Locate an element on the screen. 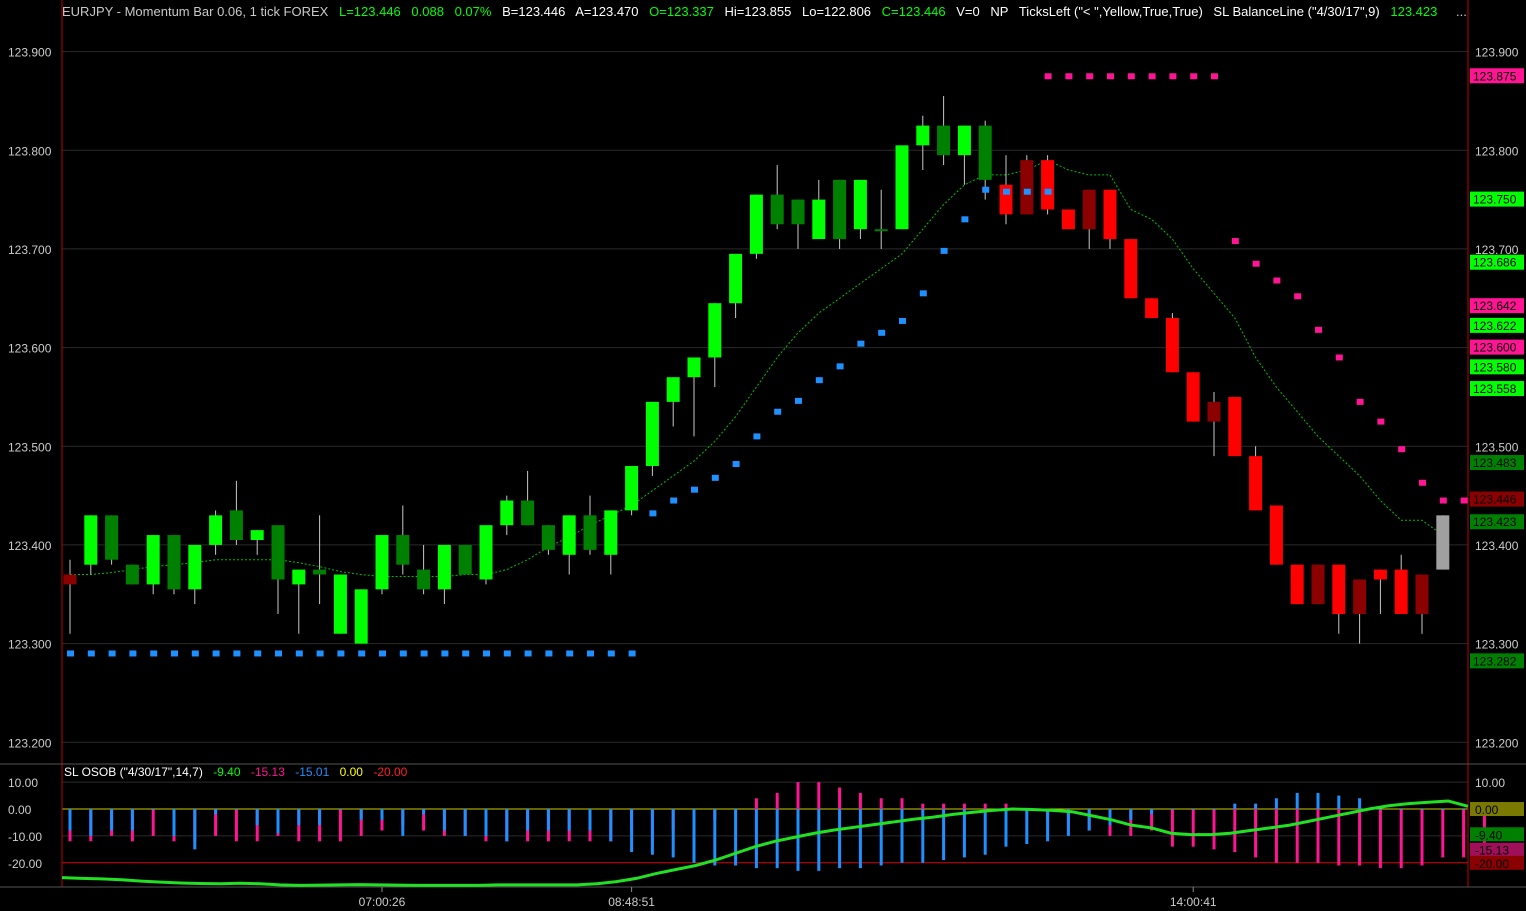 This screenshot has height=911, width=1526. x-tick-label: 14:00:41 is located at coordinates (1193, 902).